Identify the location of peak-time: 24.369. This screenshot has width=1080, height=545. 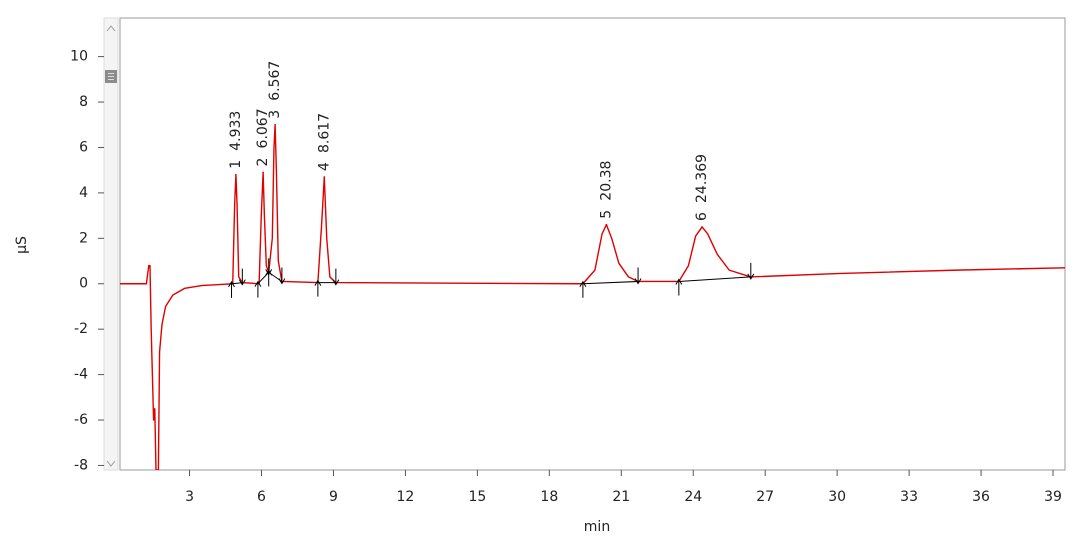
(702, 178).